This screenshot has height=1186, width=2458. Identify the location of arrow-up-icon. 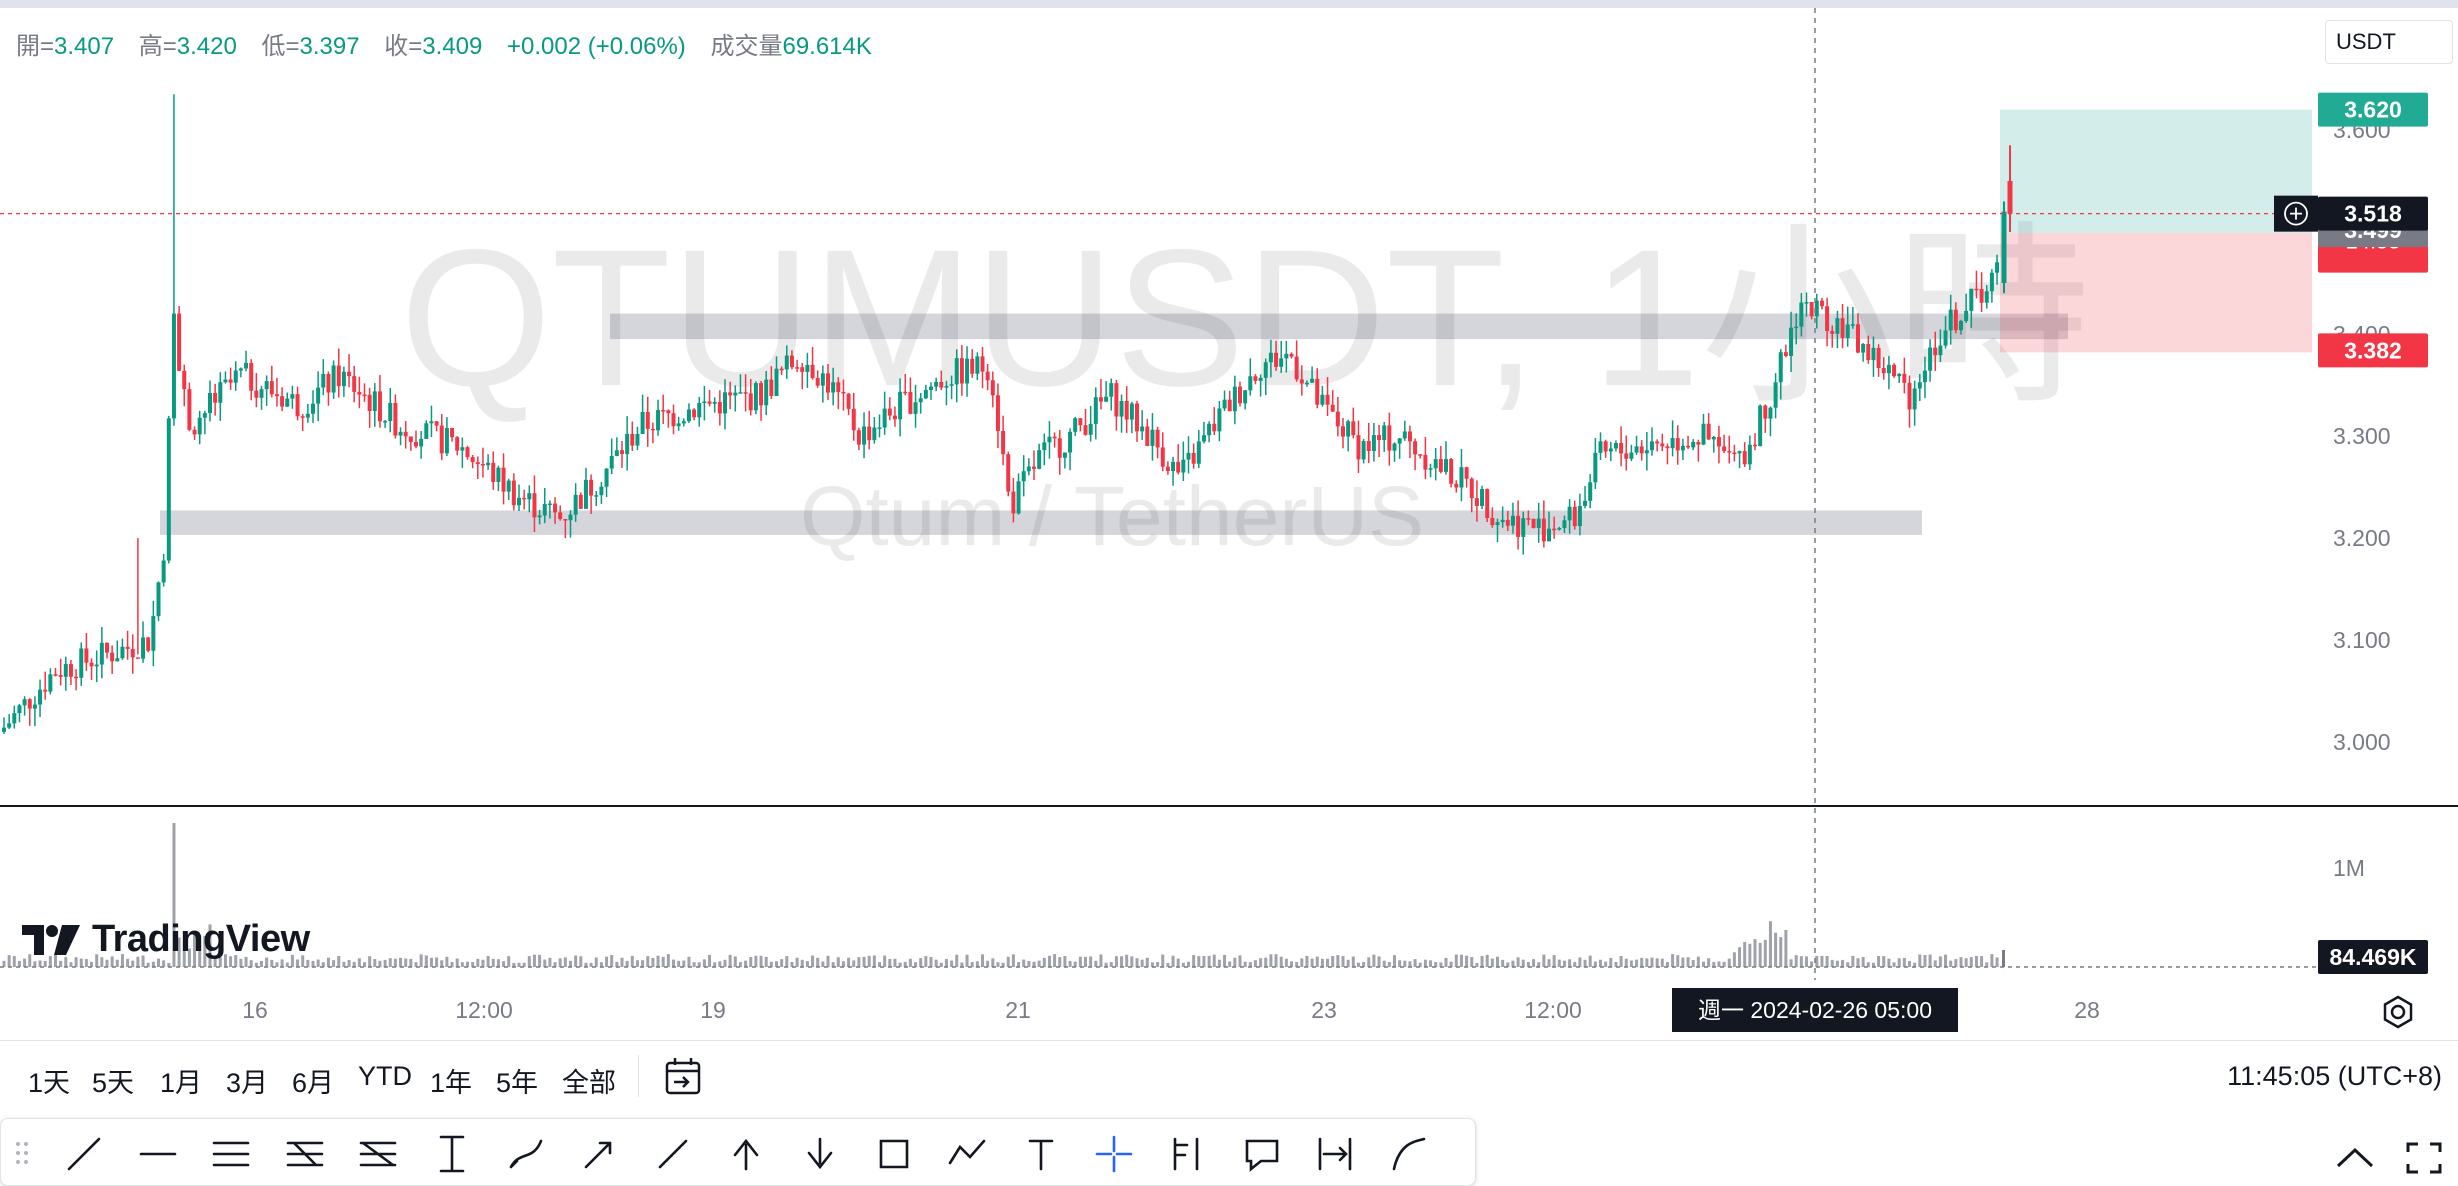
(746, 1154).